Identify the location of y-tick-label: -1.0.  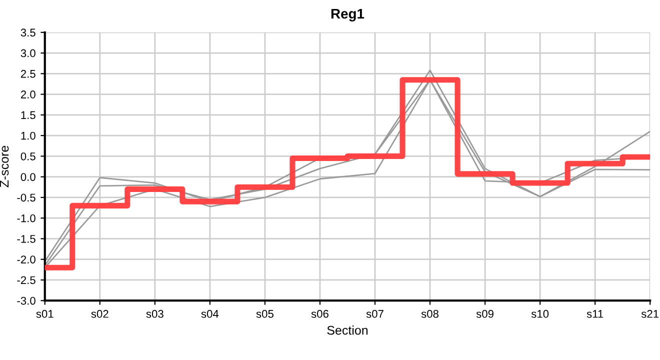
(26, 218).